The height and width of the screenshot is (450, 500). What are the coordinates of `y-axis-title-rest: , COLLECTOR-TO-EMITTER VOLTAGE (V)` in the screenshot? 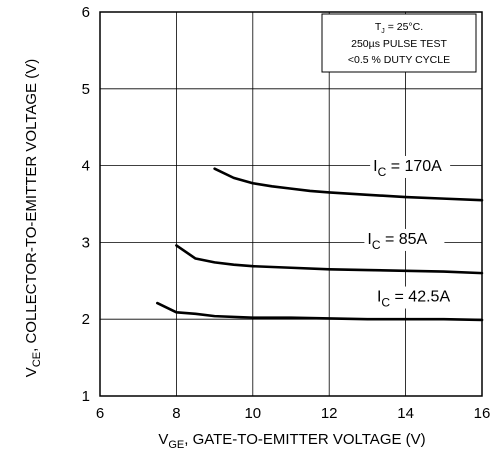 It's located at (31, 205).